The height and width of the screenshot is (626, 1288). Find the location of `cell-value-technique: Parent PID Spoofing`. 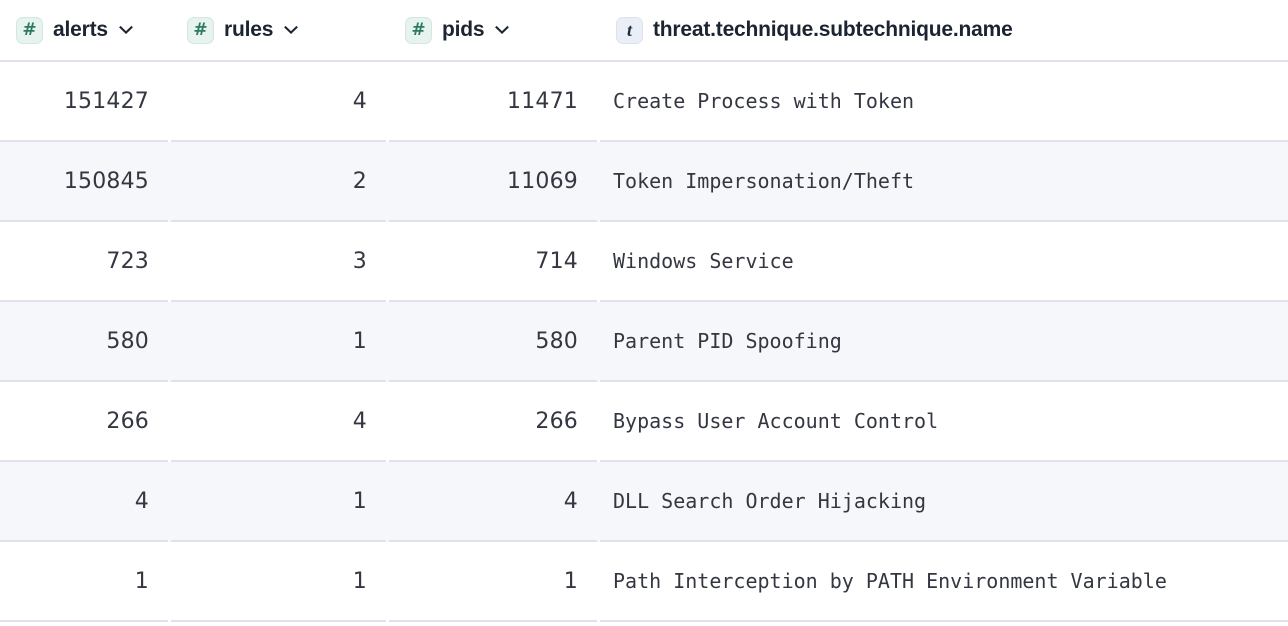

cell-value-technique: Parent PID Spoofing is located at coordinates (727, 341).